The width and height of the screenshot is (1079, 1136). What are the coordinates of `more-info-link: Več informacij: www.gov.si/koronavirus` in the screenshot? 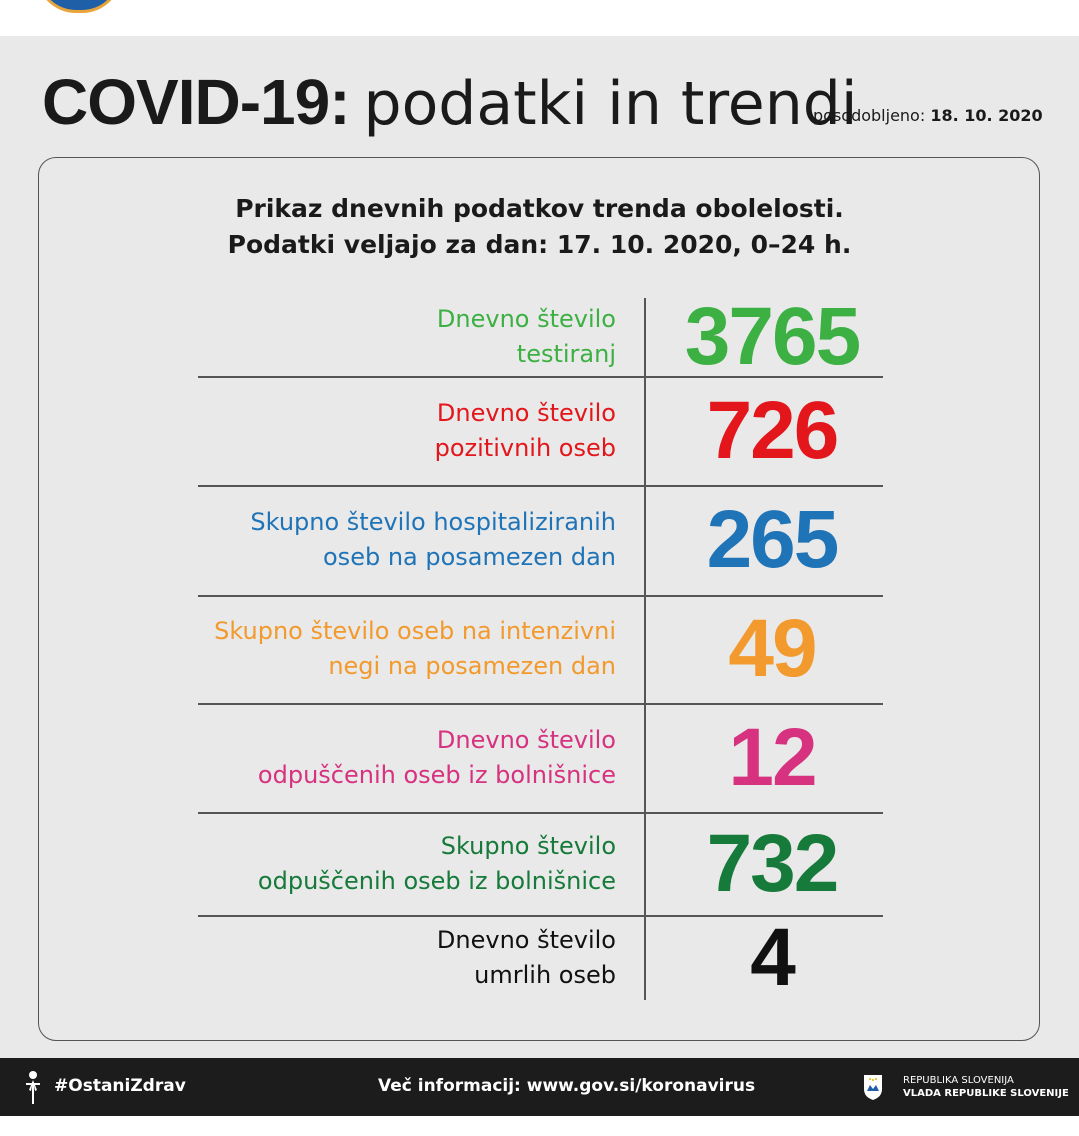 It's located at (567, 1086).